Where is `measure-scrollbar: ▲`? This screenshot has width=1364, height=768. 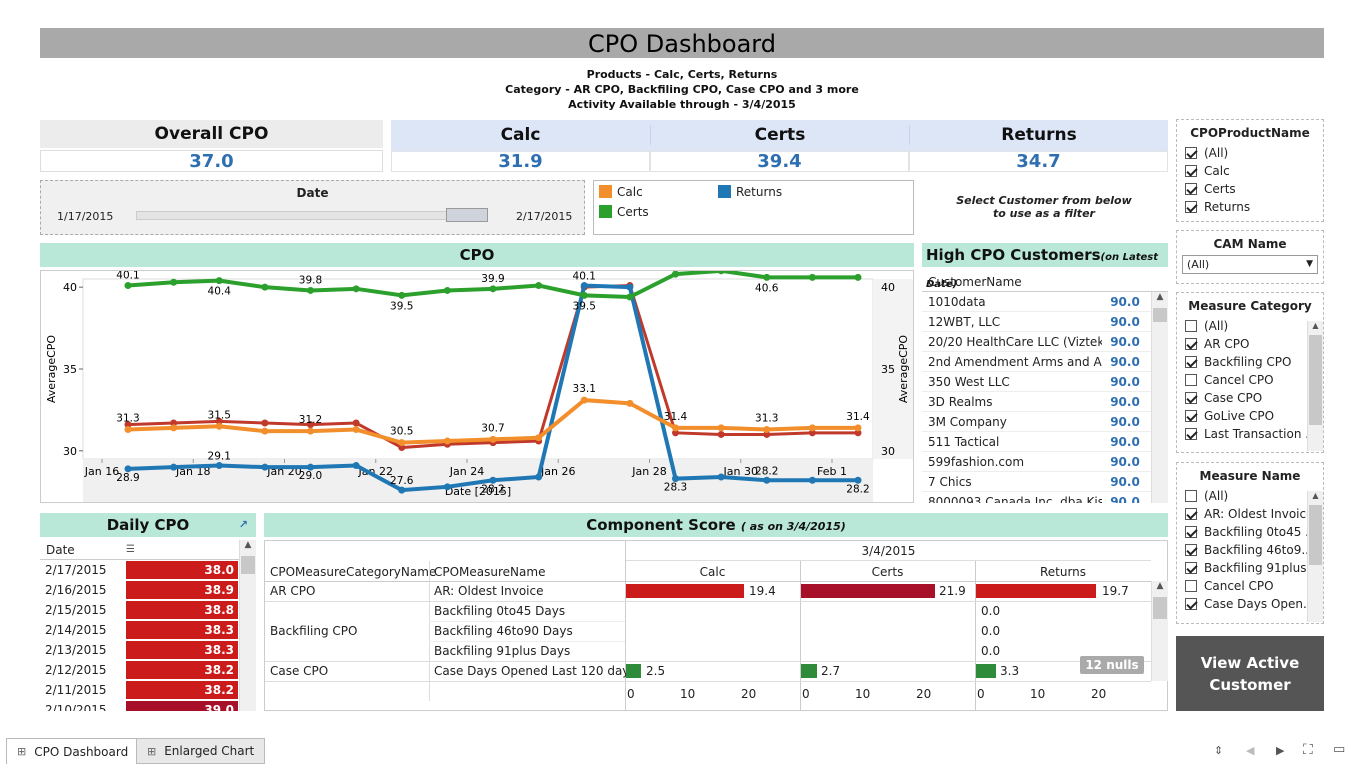 measure-scrollbar: ▲ is located at coordinates (1315, 556).